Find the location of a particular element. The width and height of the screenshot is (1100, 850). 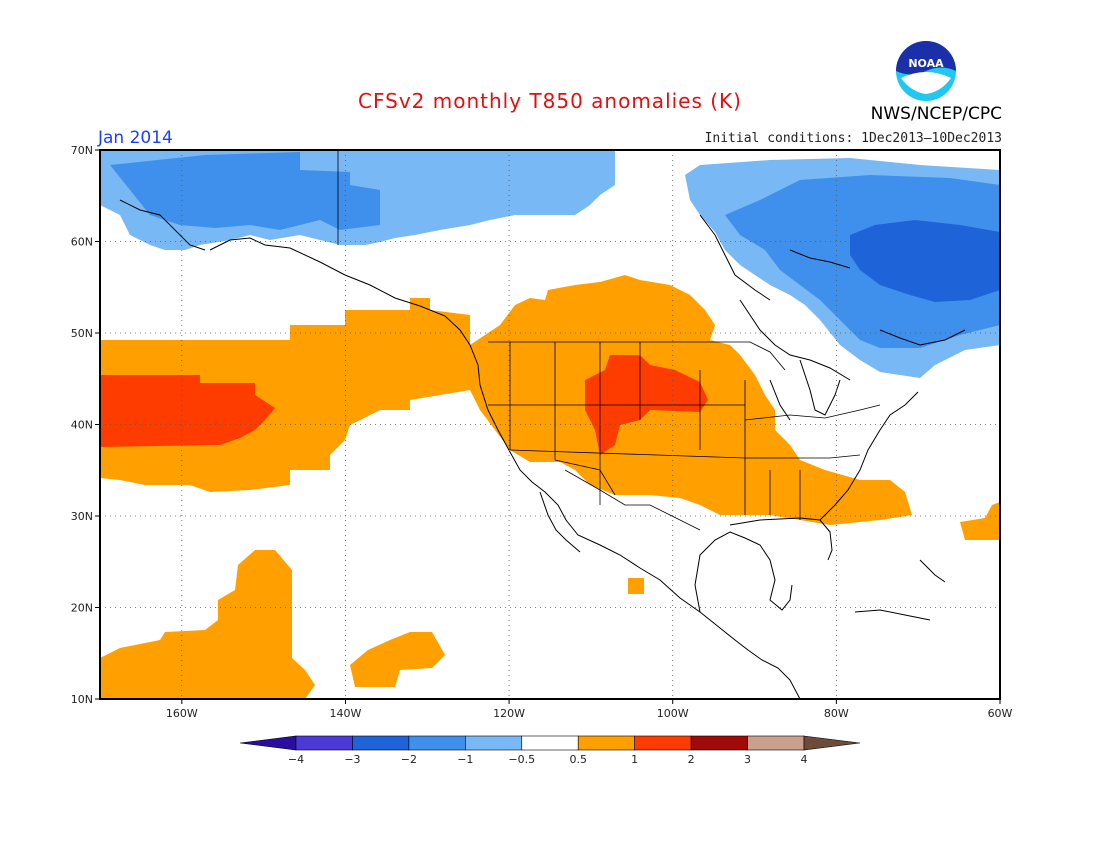

lon-tick-label: 120W is located at coordinates (509, 713).